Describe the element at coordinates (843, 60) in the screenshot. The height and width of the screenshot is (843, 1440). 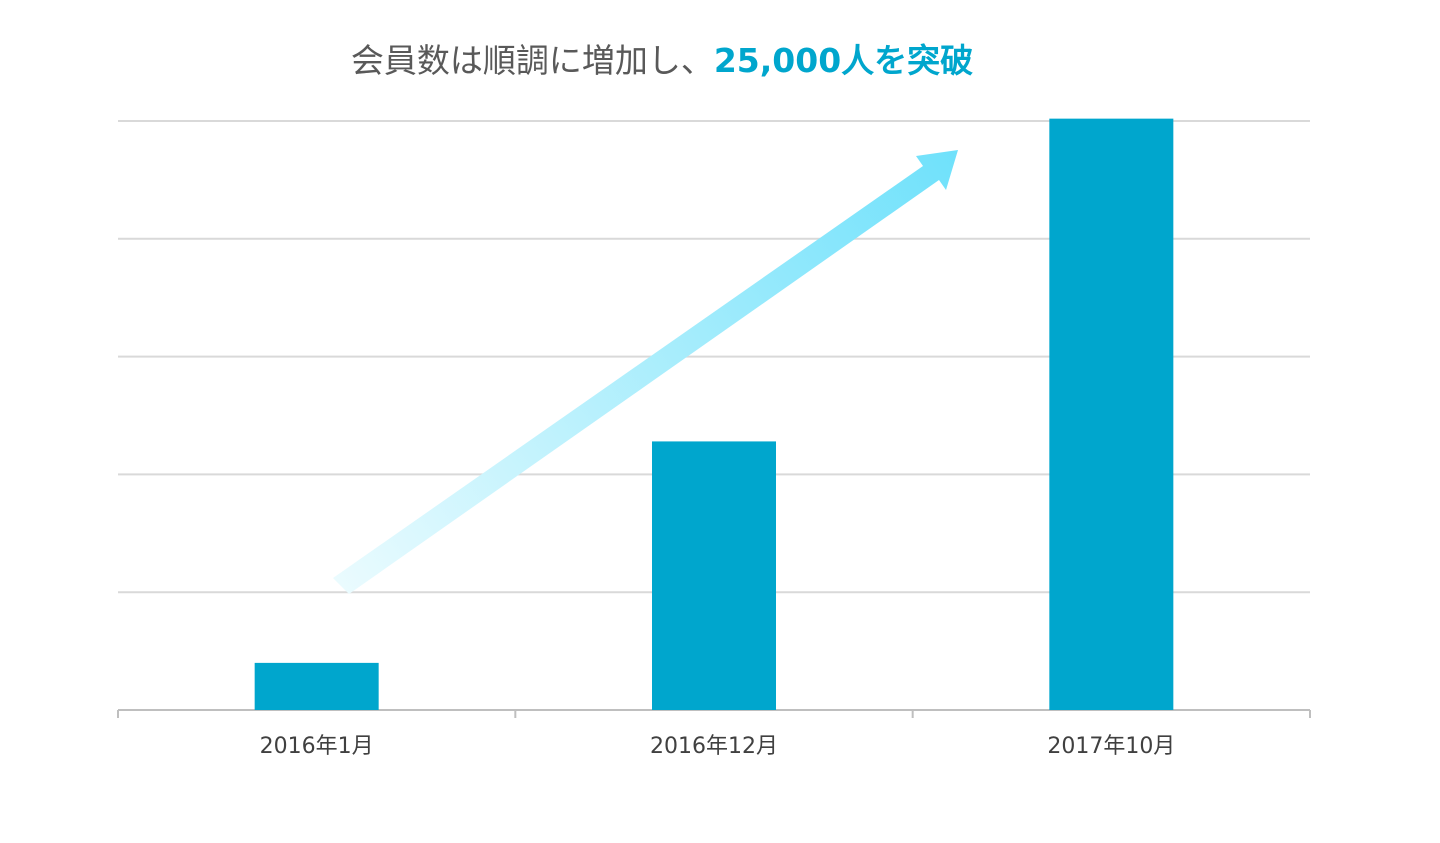
I see `title-highlight: 25,000人を突破` at that location.